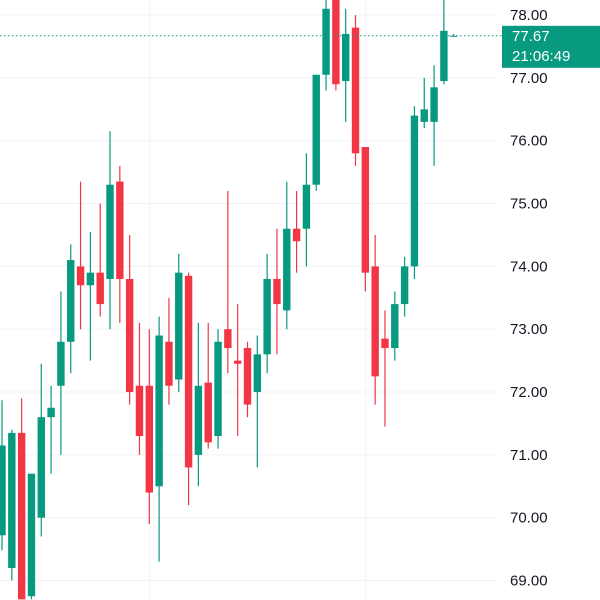  What do you see at coordinates (531, 36) in the screenshot?
I see `last-price-label: 77.67` at bounding box center [531, 36].